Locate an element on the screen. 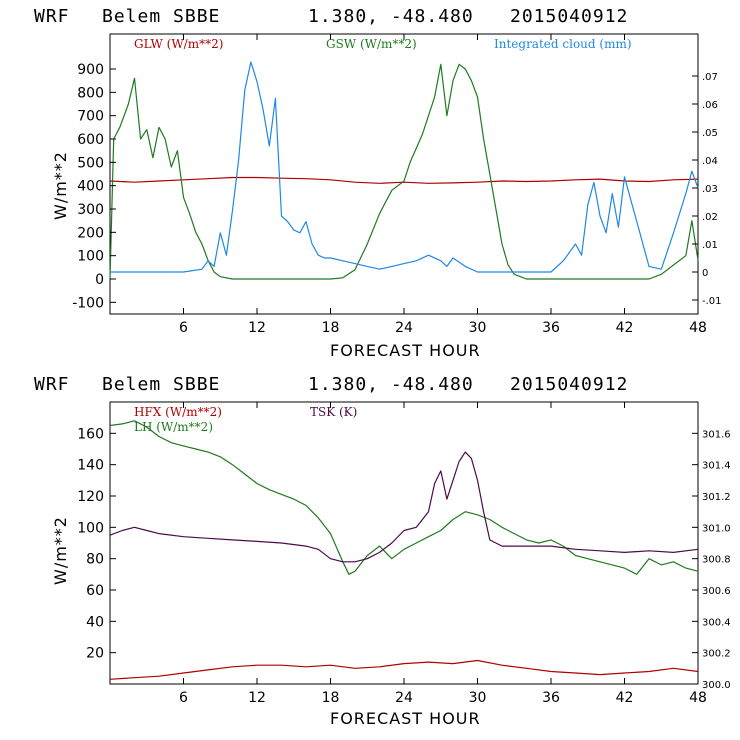  chart1-xtick-label: 30 is located at coordinates (478, 328).